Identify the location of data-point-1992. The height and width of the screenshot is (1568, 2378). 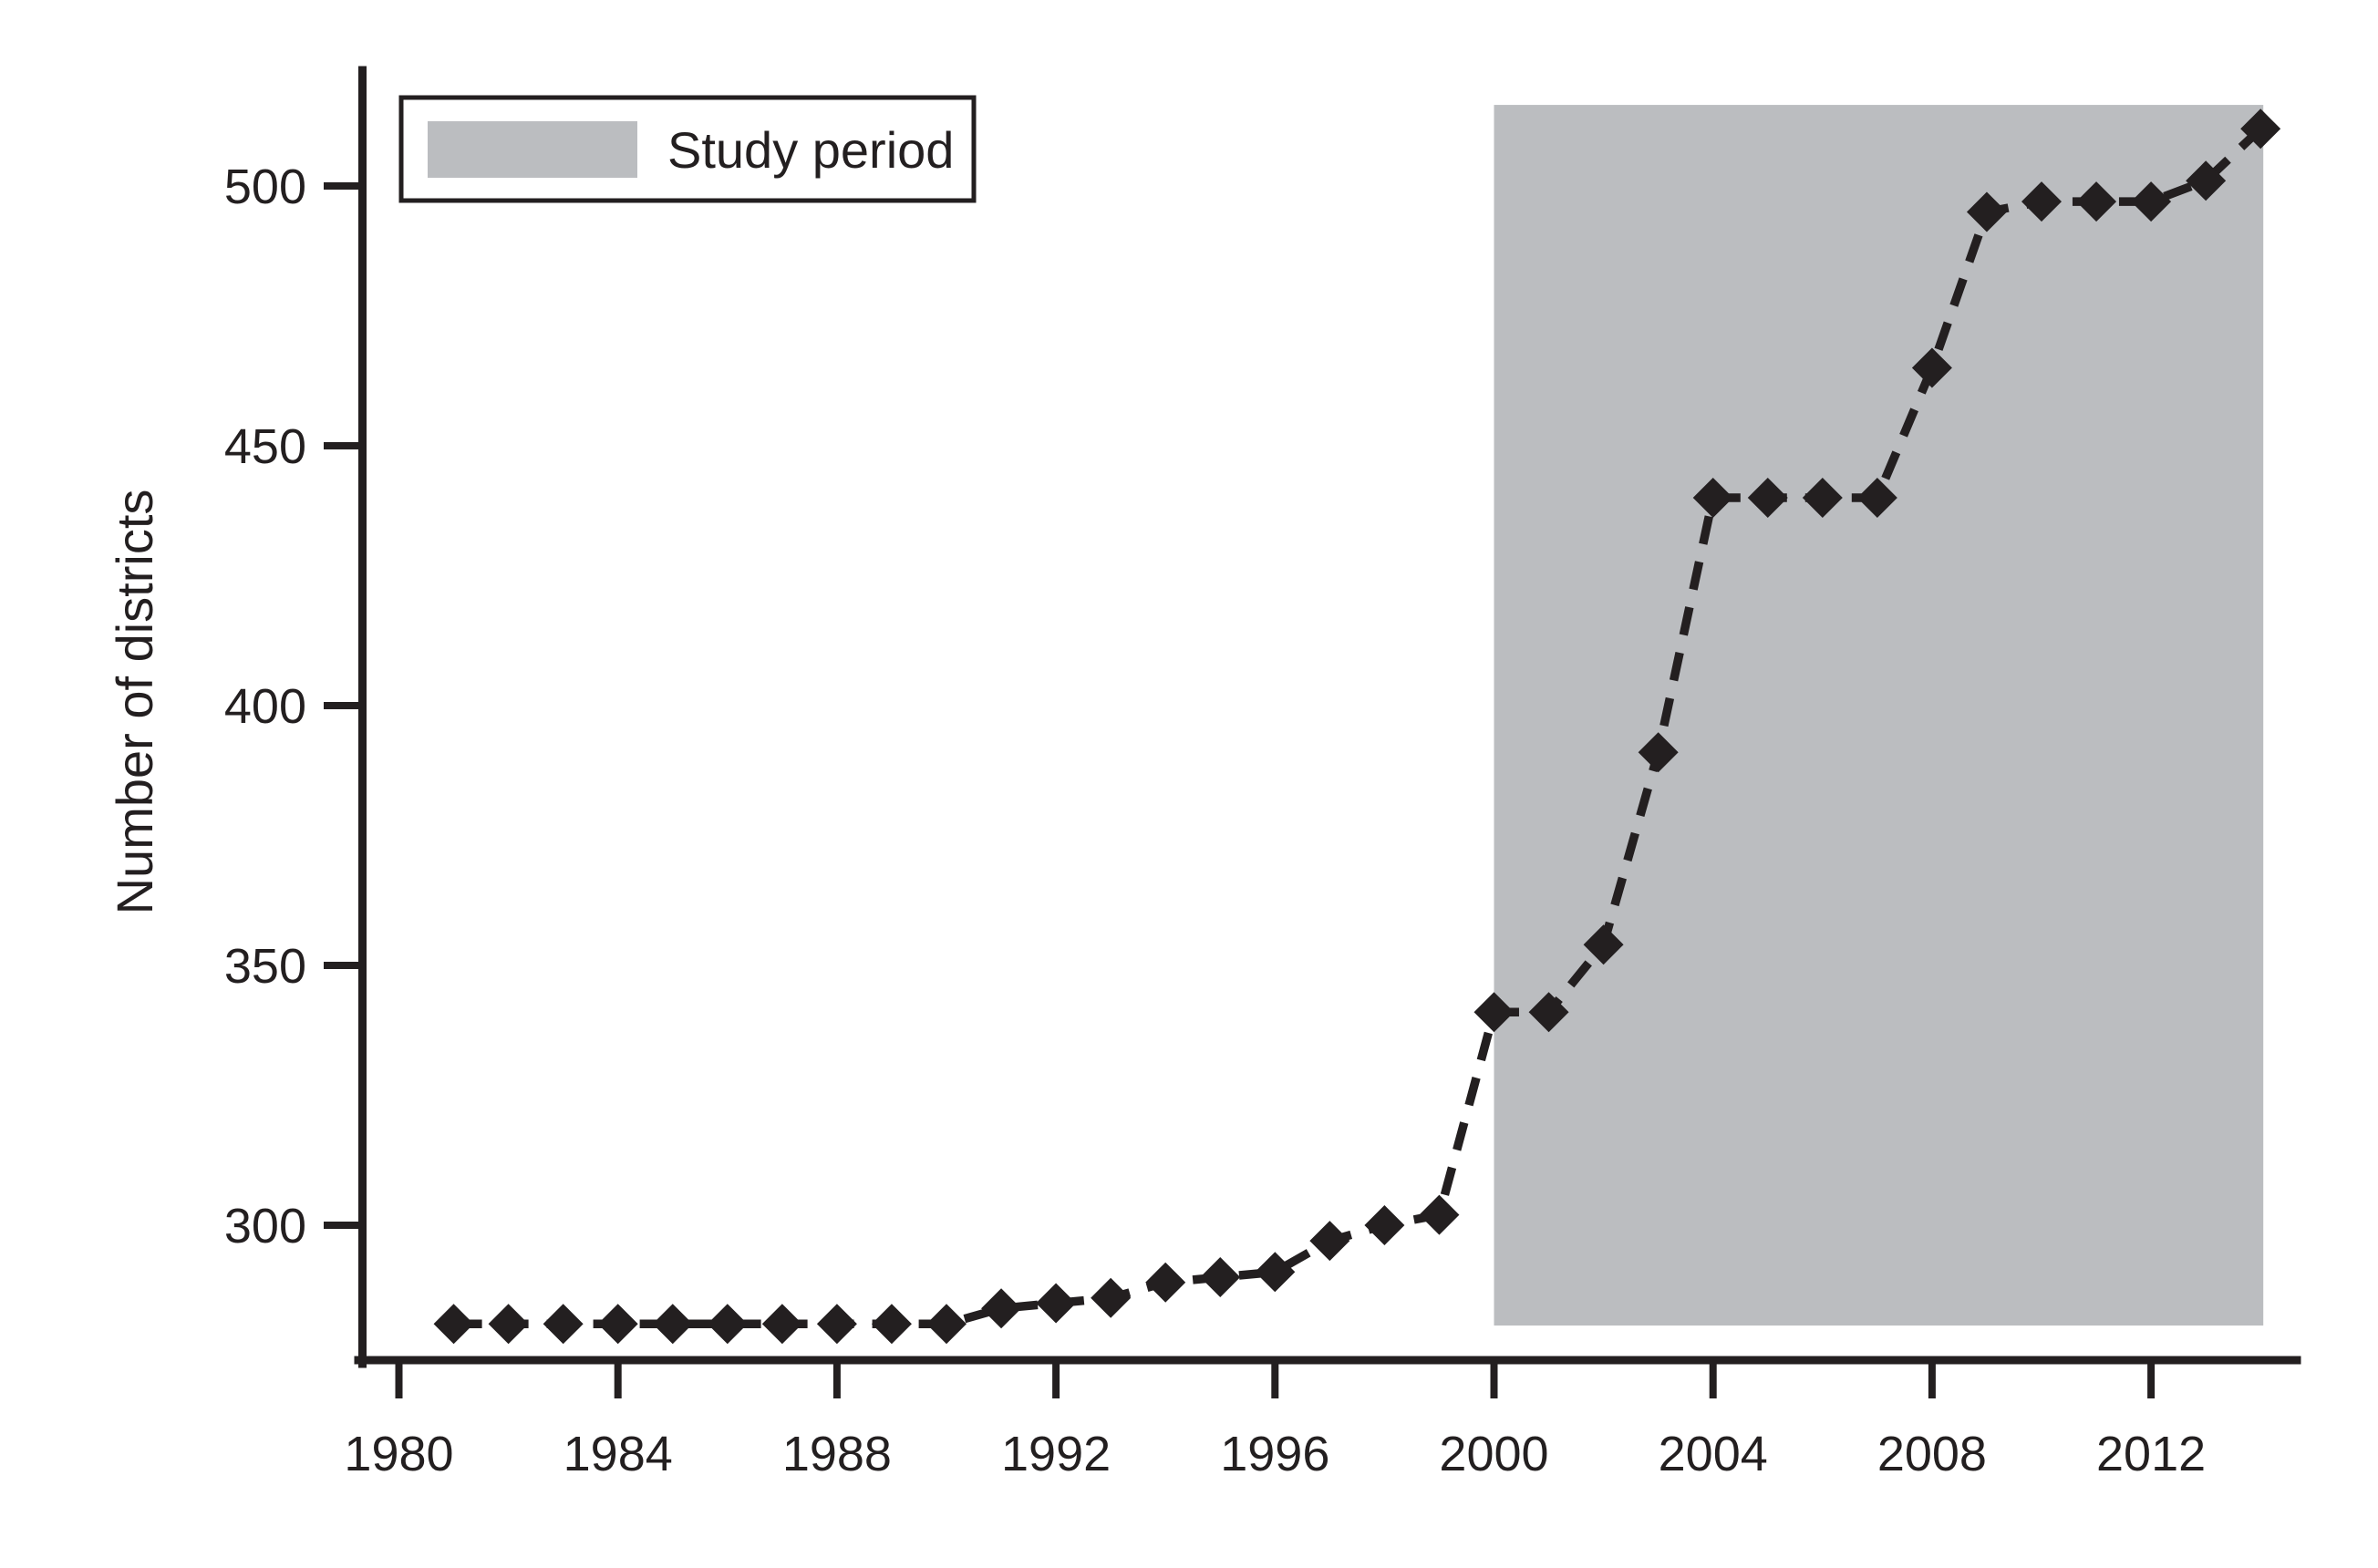
(1056, 1303).